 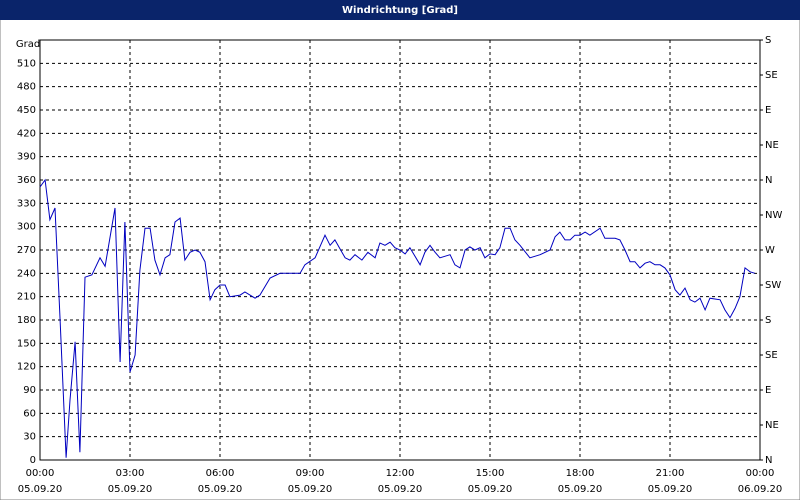 I want to click on y2-tick-label: NW, so click(x=773, y=215).